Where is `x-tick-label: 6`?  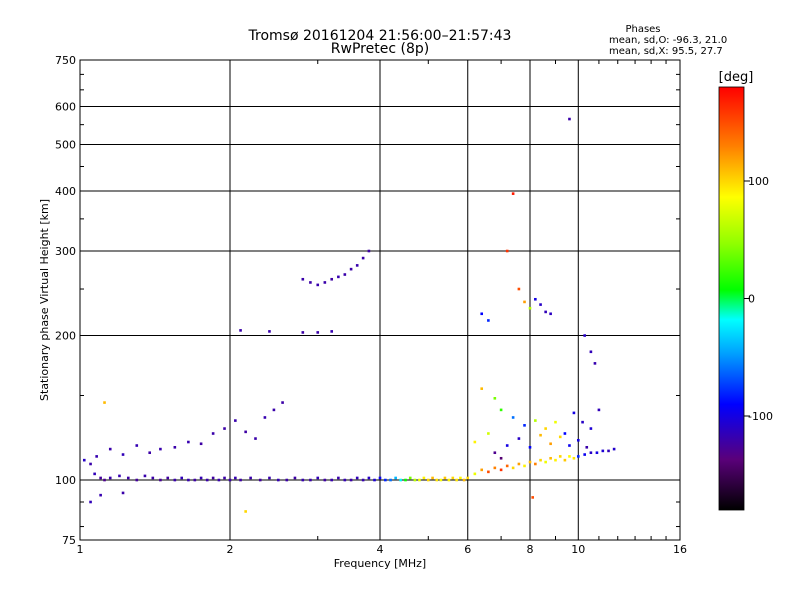
x-tick-label: 6 is located at coordinates (467, 549).